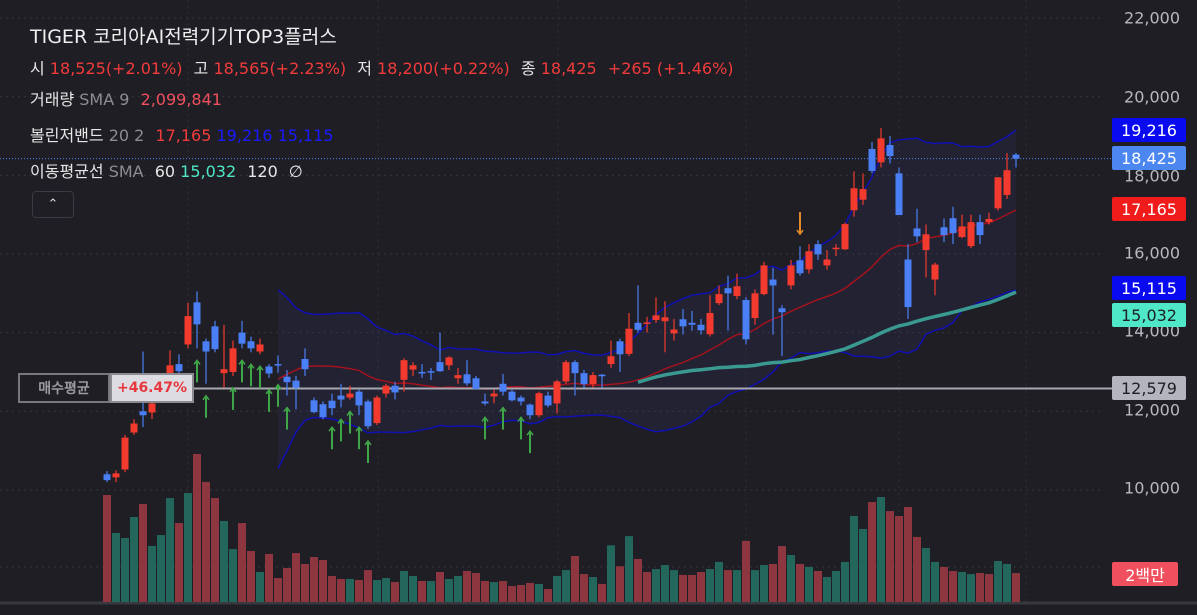  What do you see at coordinates (1149, 315) in the screenshot?
I see `sma60-tag: 15,032` at bounding box center [1149, 315].